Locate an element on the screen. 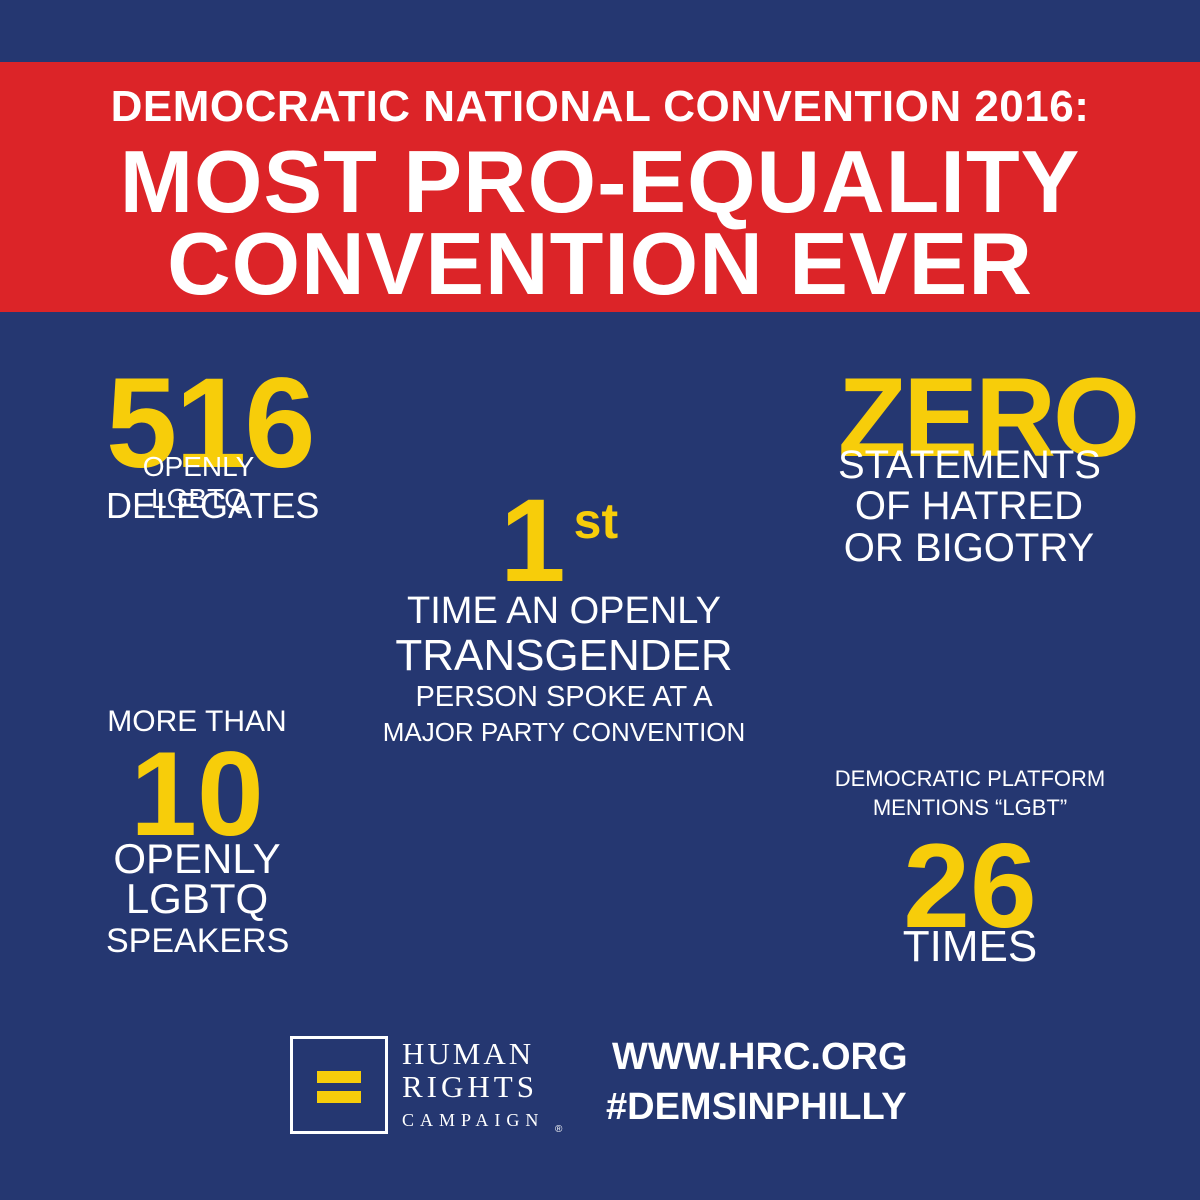 This screenshot has width=1200, height=1200. logo-text-line2: RIGHTS is located at coordinates (470, 1086).